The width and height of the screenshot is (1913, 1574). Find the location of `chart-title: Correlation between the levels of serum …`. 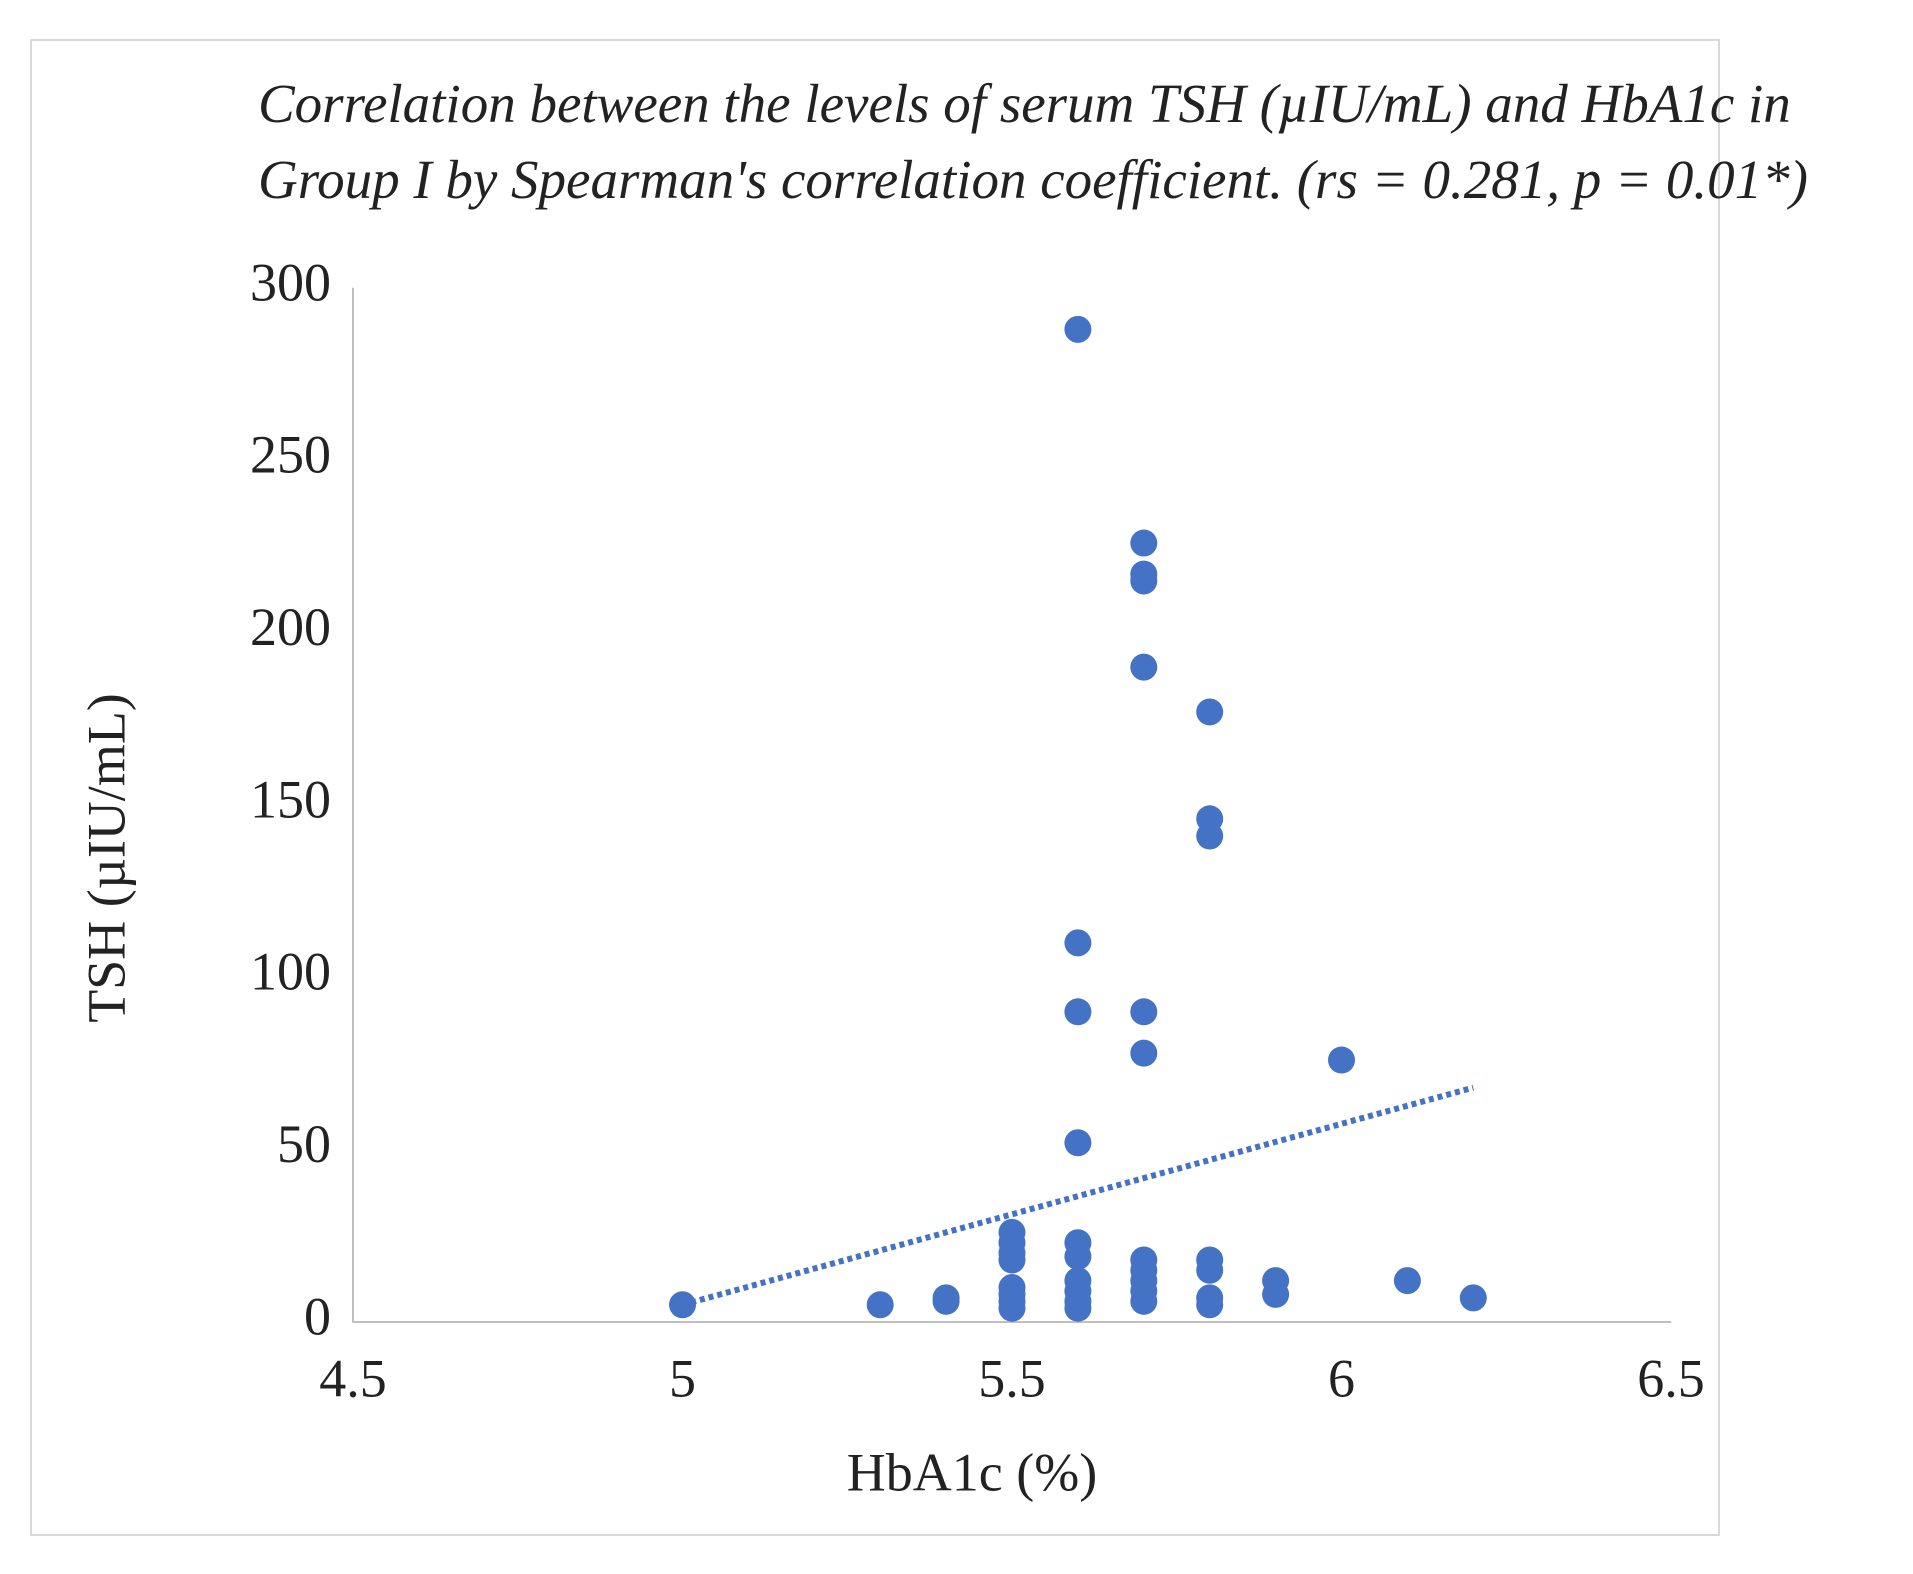

chart-title: Correlation between the levels of serum … is located at coordinates (1033, 141).